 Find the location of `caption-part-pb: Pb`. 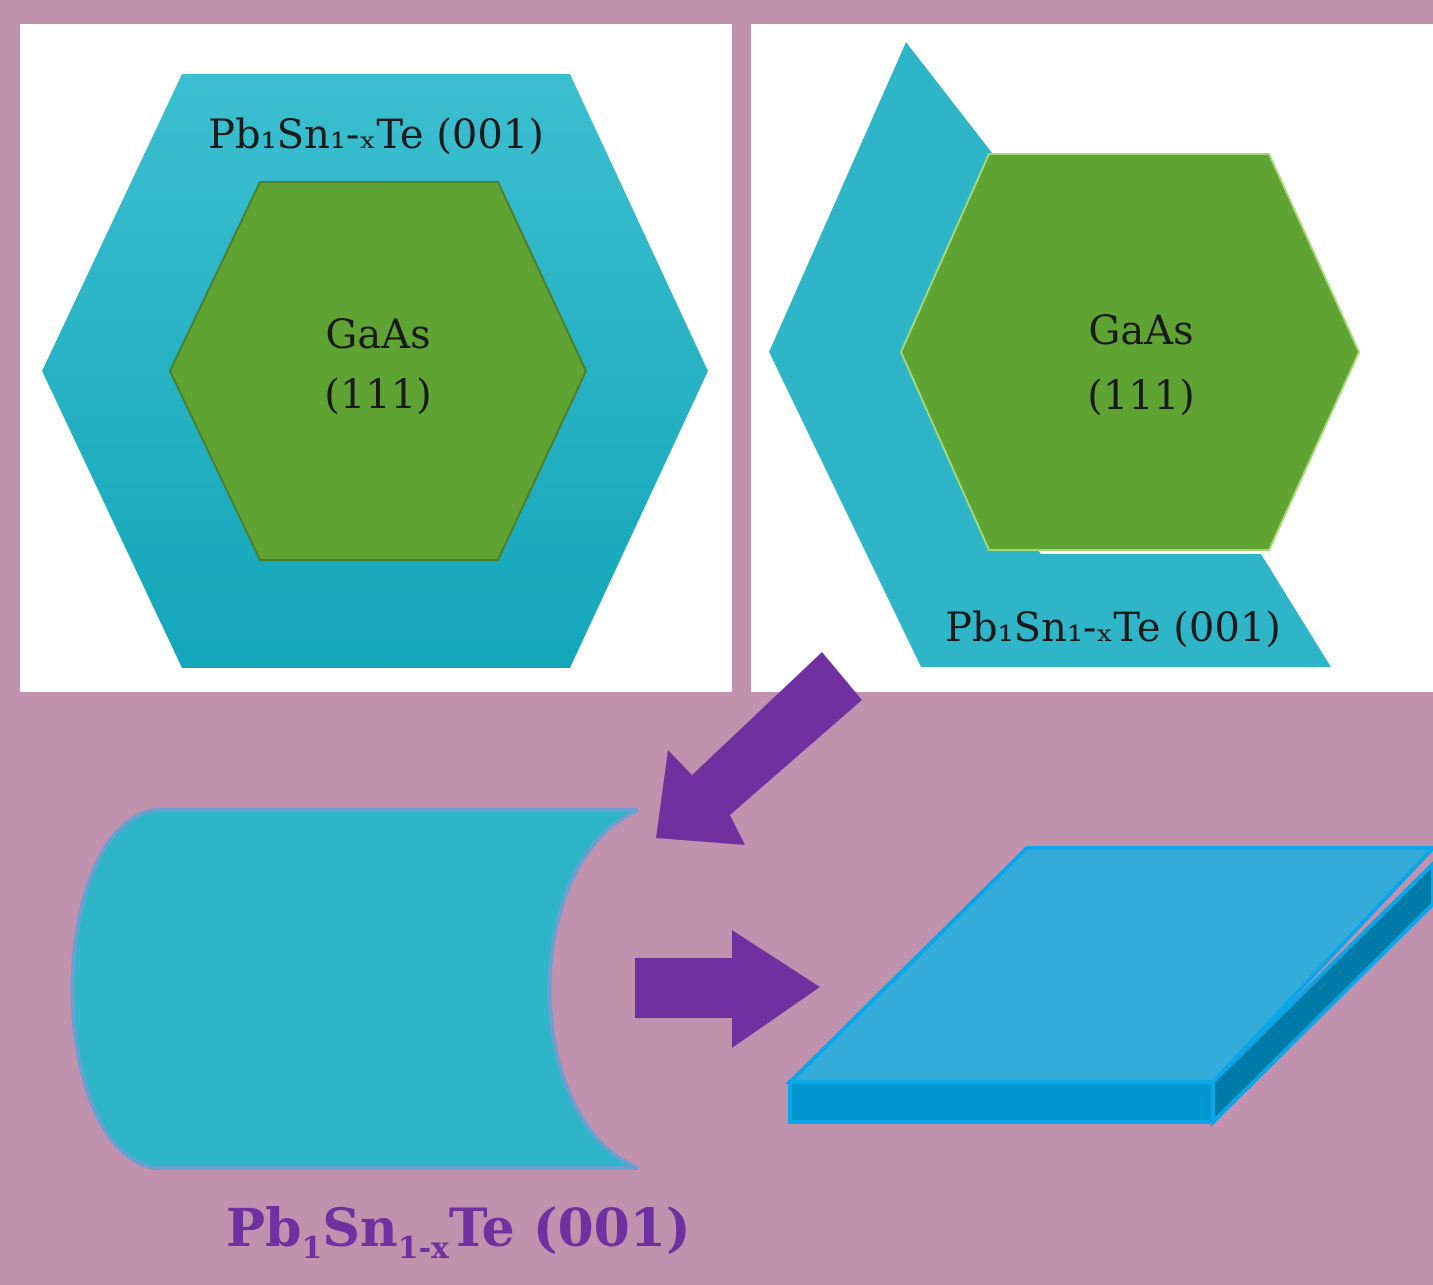

caption-part-pb: Pb is located at coordinates (264, 1228).